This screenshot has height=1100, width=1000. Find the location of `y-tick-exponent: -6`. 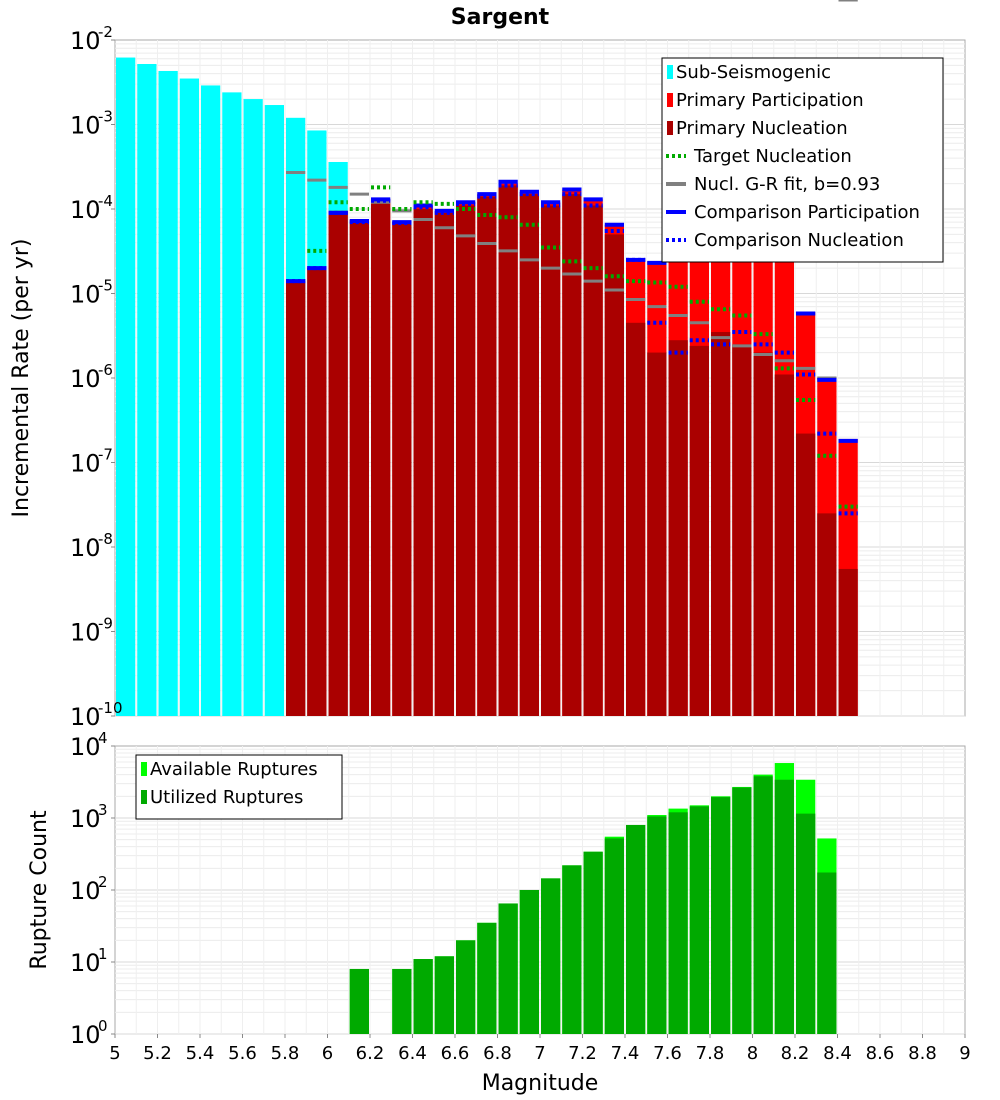

y-tick-exponent: -6 is located at coordinates (105, 370).